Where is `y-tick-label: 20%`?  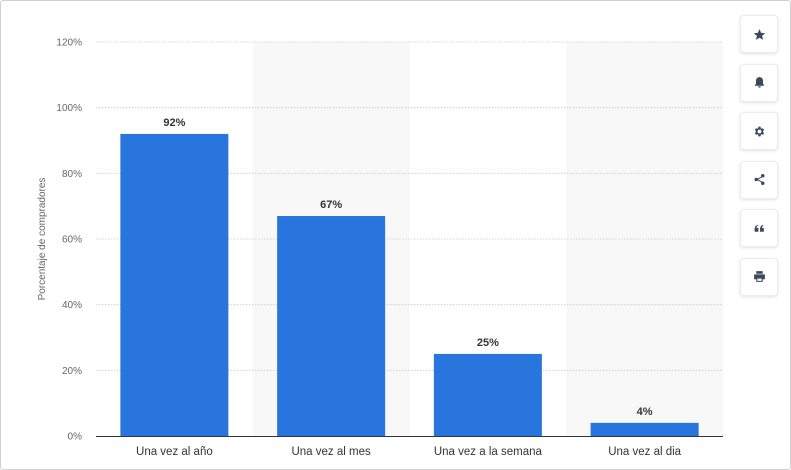 y-tick-label: 20% is located at coordinates (72, 371).